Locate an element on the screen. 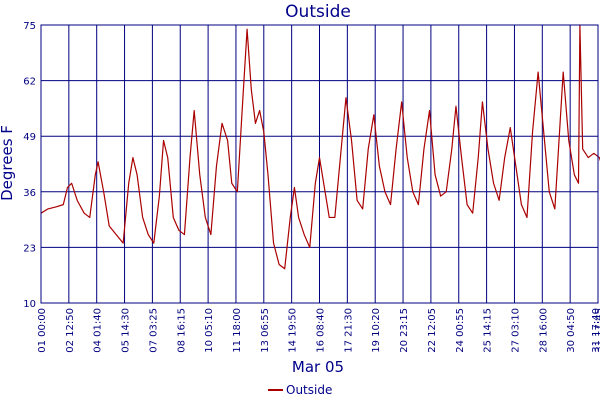 Image resolution: width=600 pixels, height=400 pixels. y-axis-ticks: 10 23 36 49 62 75 is located at coordinates (29, 165).